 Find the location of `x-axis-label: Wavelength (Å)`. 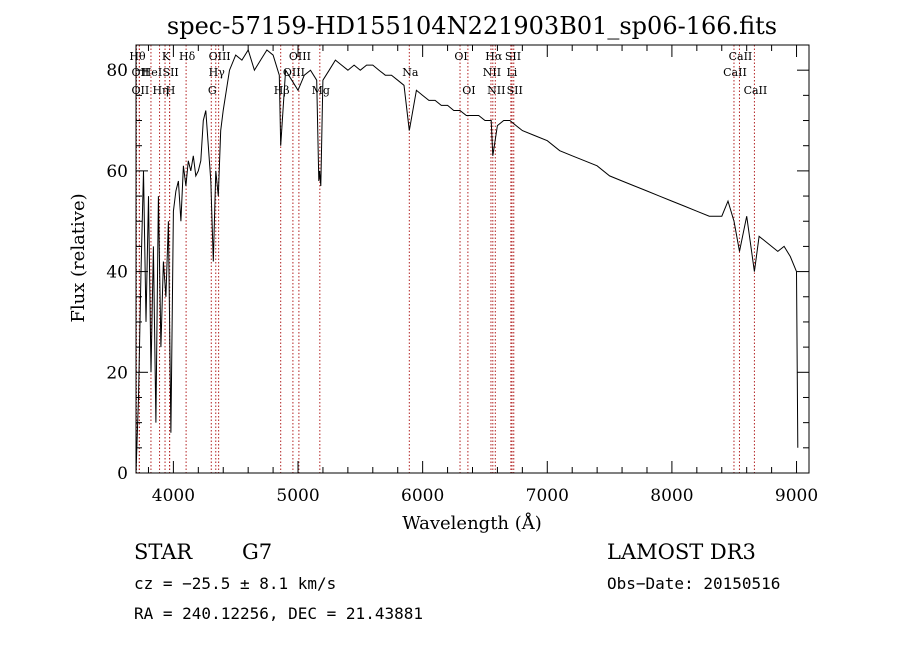

x-axis-label: Wavelength (Å) is located at coordinates (472, 523).